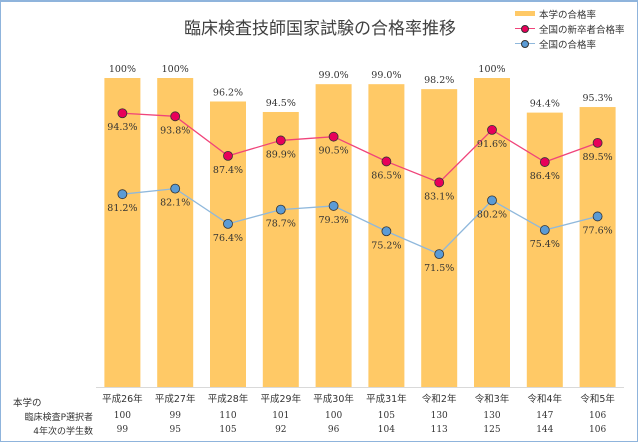 The width and height of the screenshot is (640, 444). What do you see at coordinates (334, 220) in the screenshot?
I see `line-data-label: 79.3%` at bounding box center [334, 220].